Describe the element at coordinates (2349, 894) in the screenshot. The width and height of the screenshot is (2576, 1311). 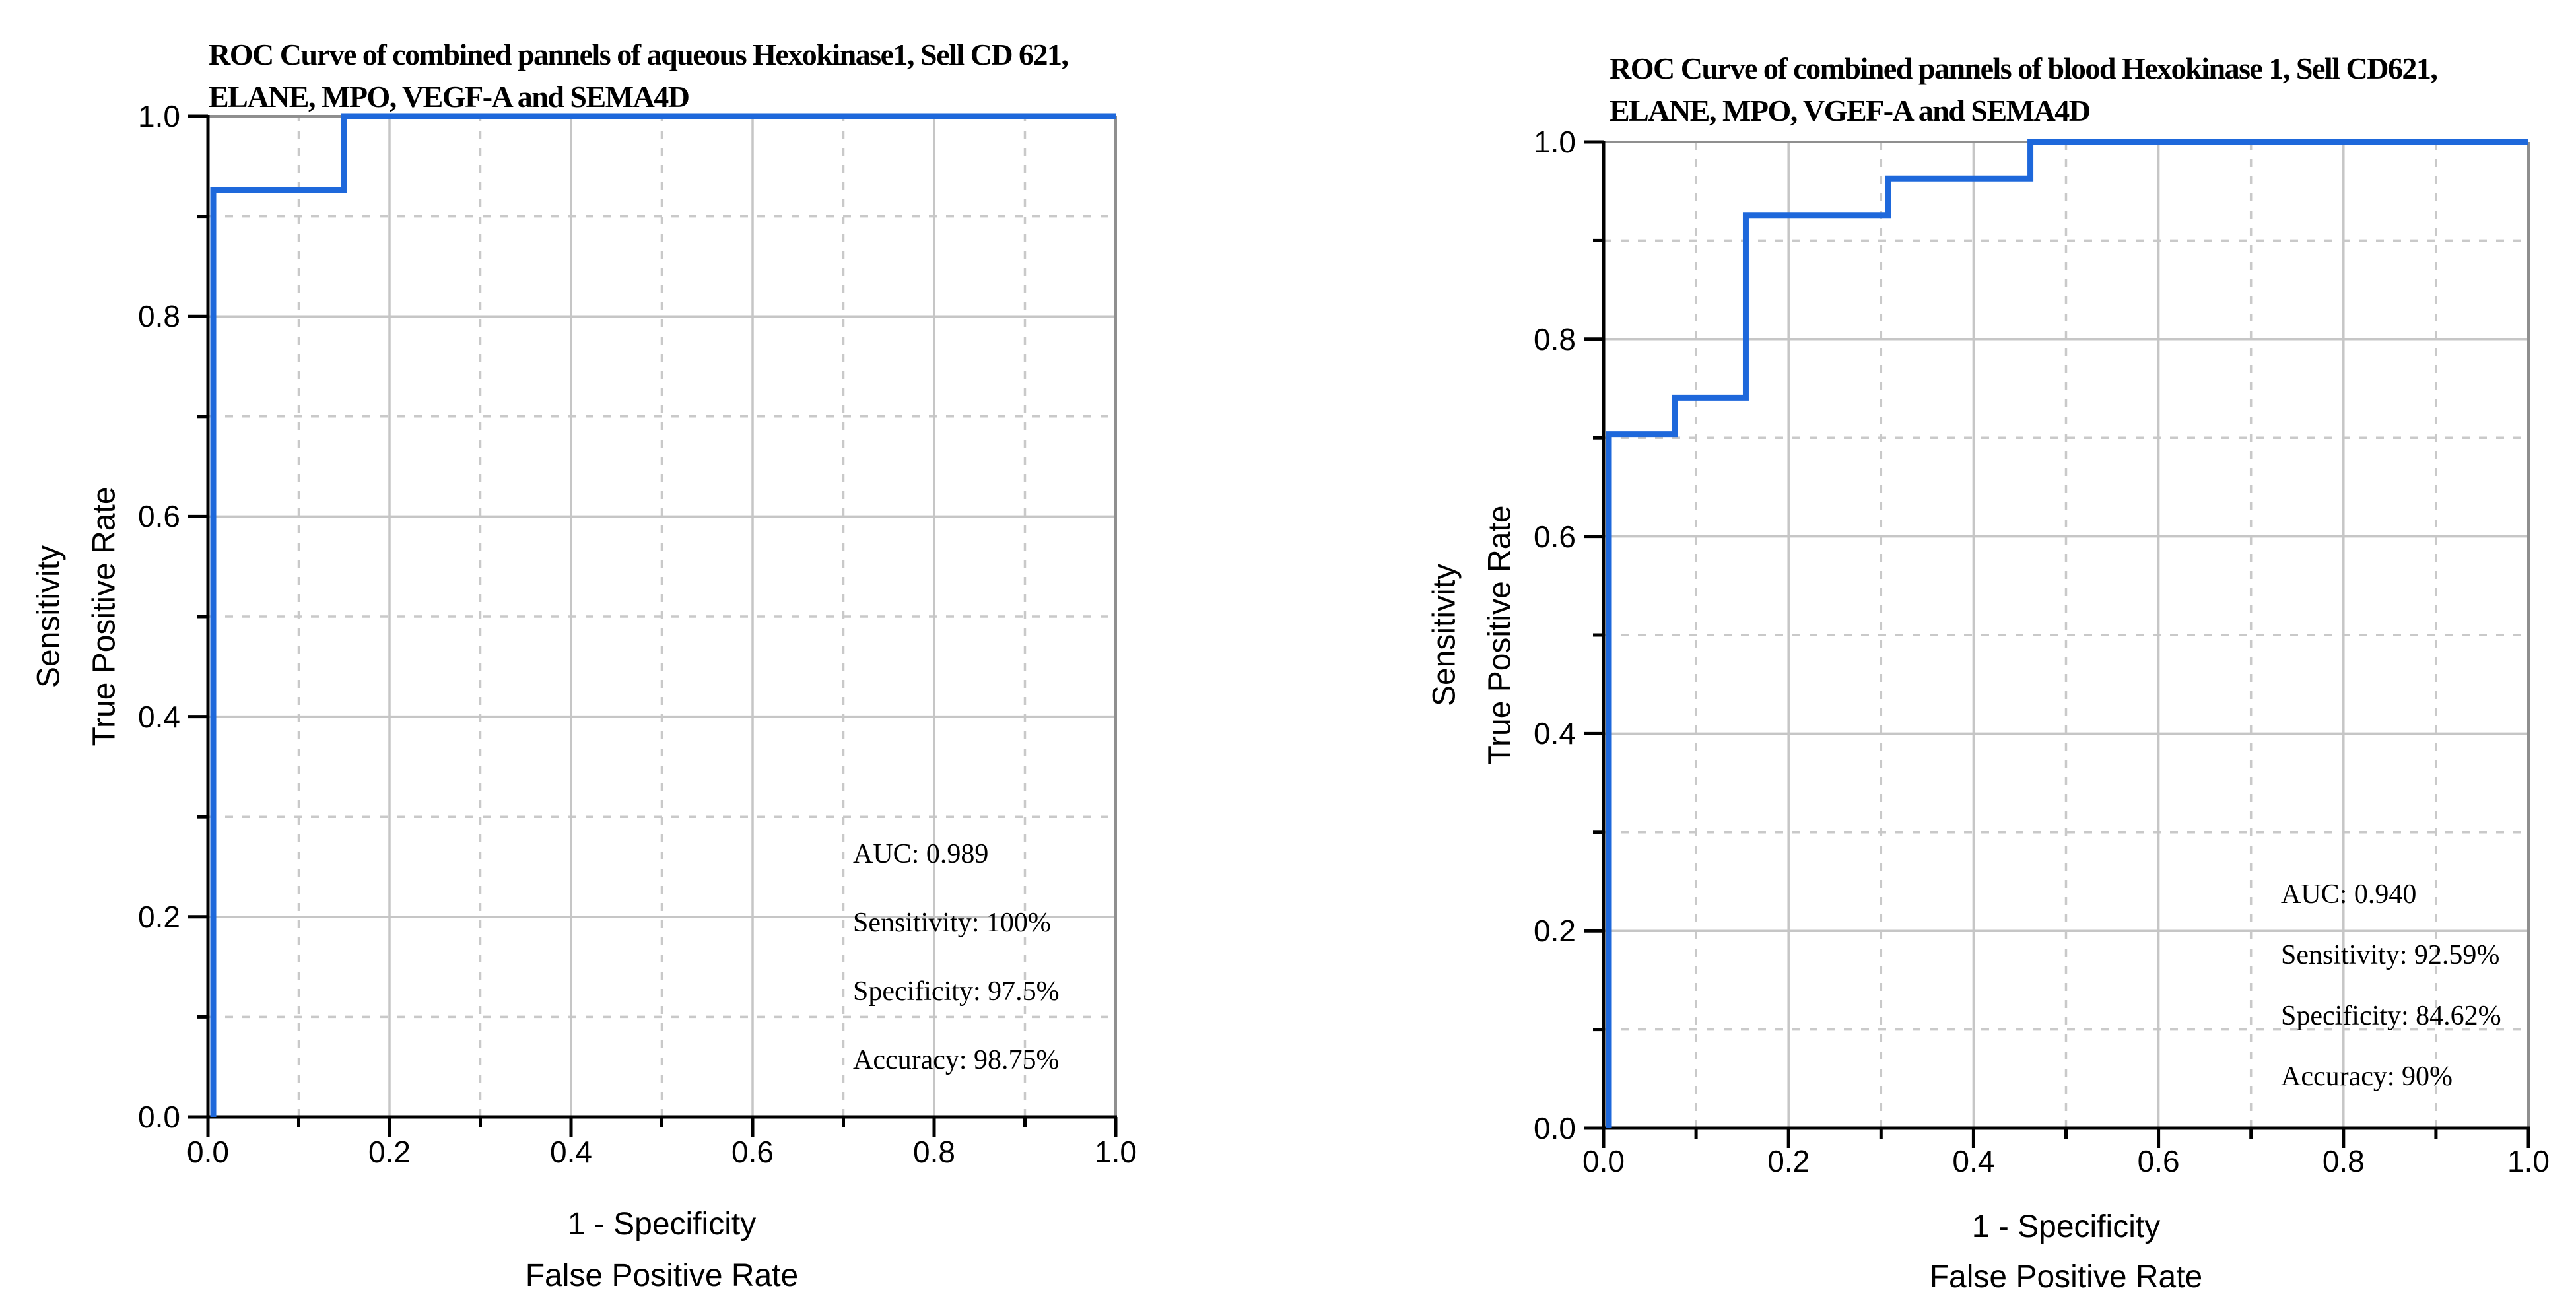
I see `stat-auc: AUC: 0.940` at that location.